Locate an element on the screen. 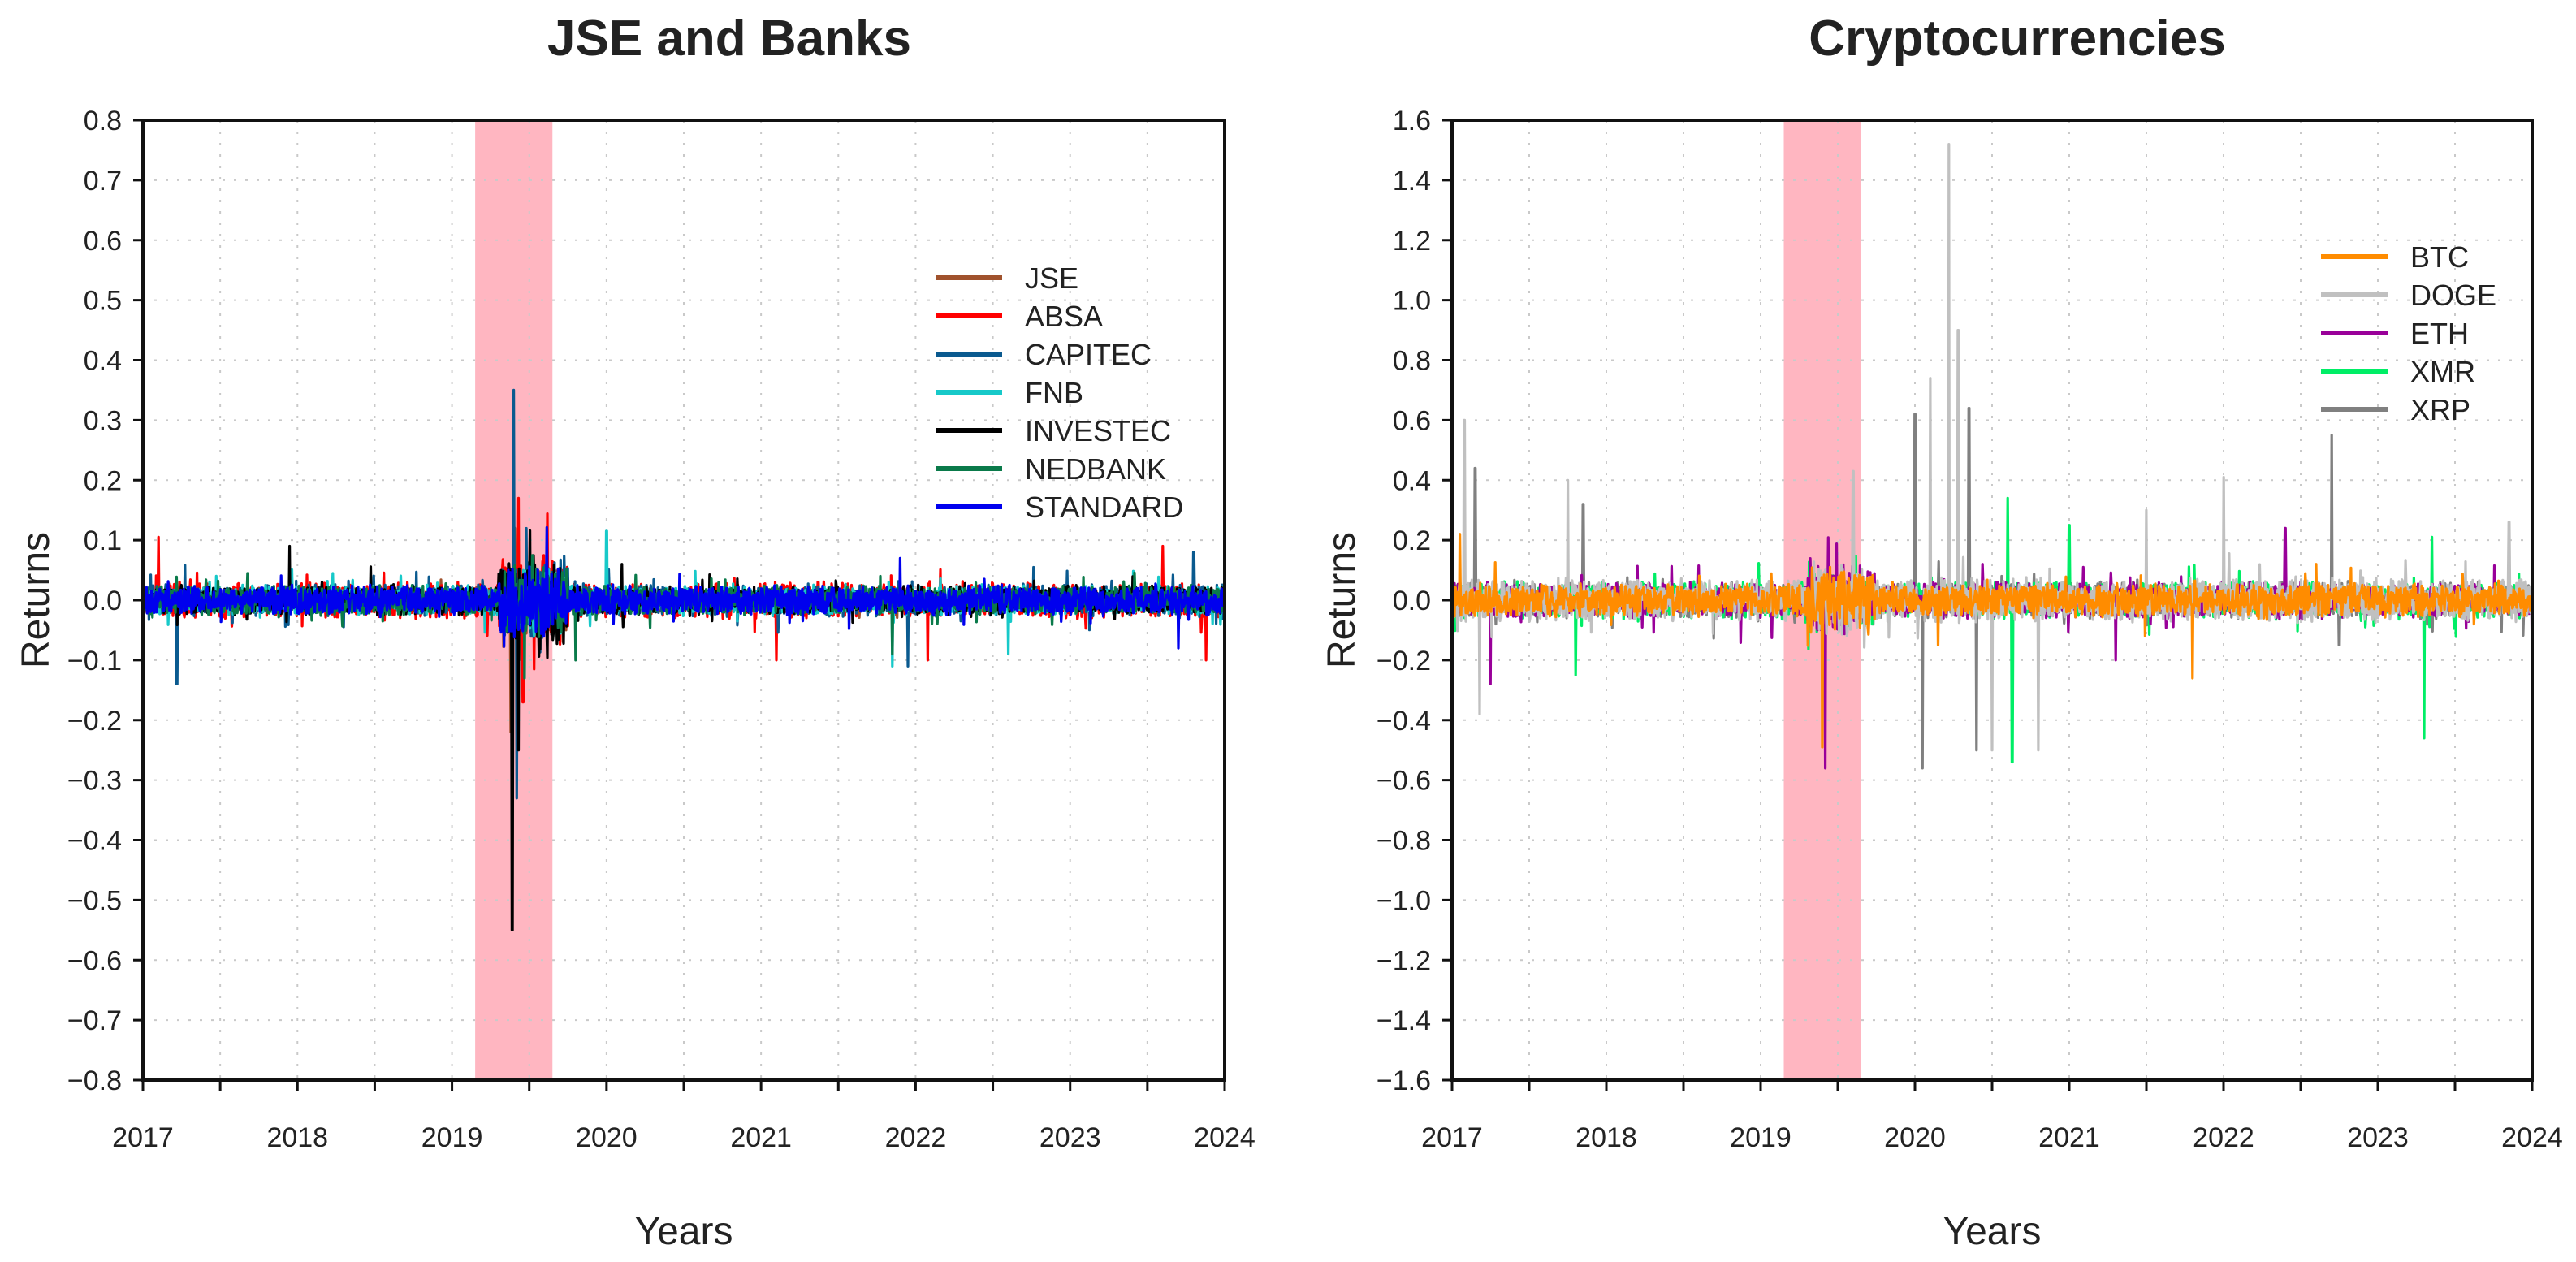  legend-label-btc: BTC is located at coordinates (2440, 257).